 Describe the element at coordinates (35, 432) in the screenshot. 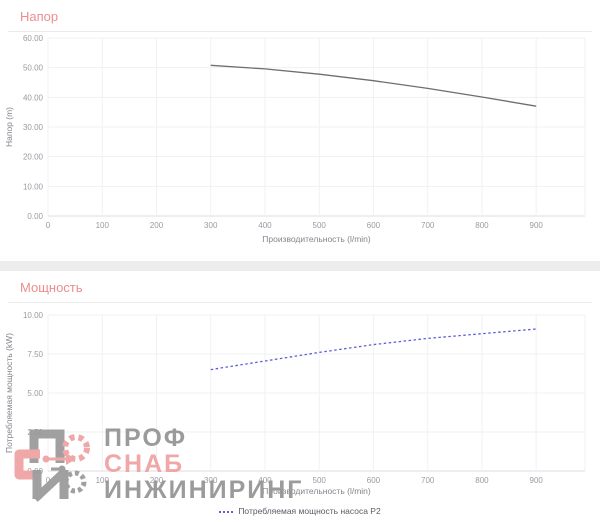

I see `svg-text: 2.50` at that location.